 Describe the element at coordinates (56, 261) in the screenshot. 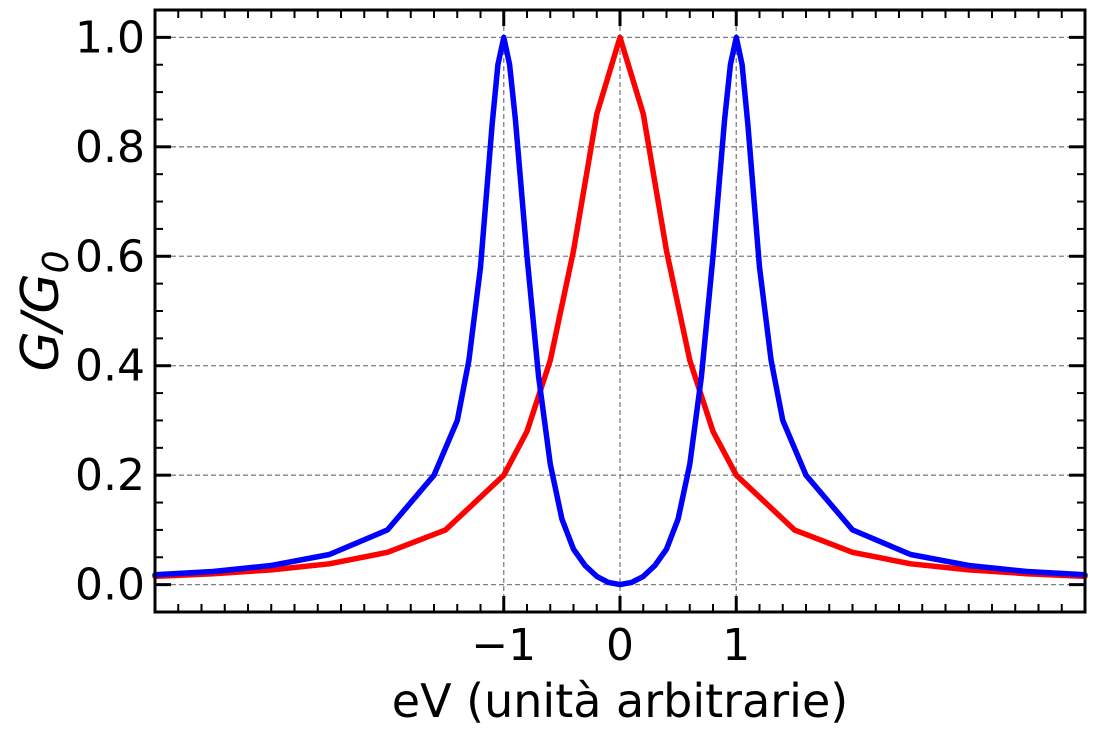

I see `y-axis-label-subscript: 0` at that location.